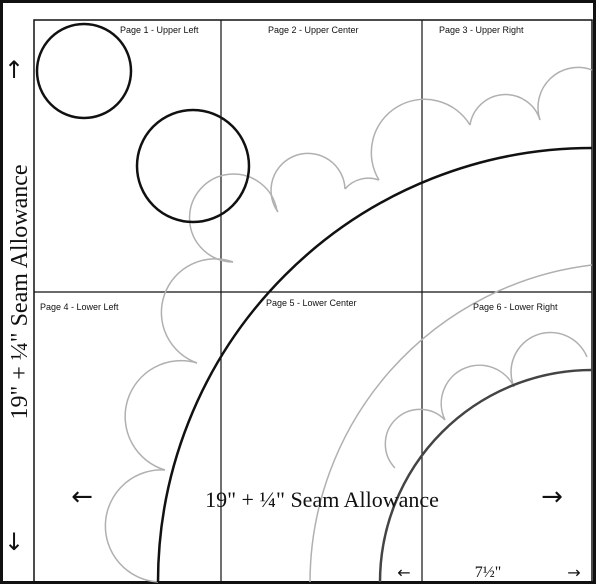 The image size is (596, 584). What do you see at coordinates (488, 572) in the screenshot?
I see `radius-dimension-label: 7½"` at bounding box center [488, 572].